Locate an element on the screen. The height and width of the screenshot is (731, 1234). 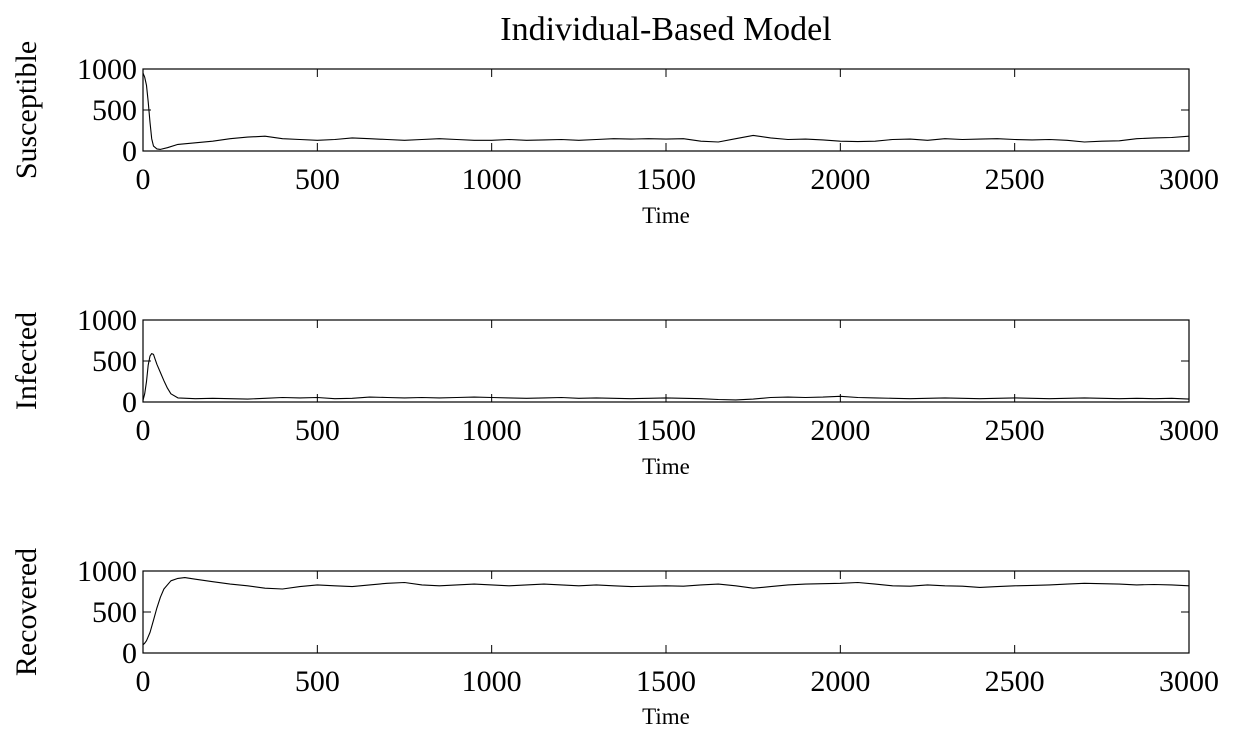
series-line-recovered is located at coordinates (666, 611).